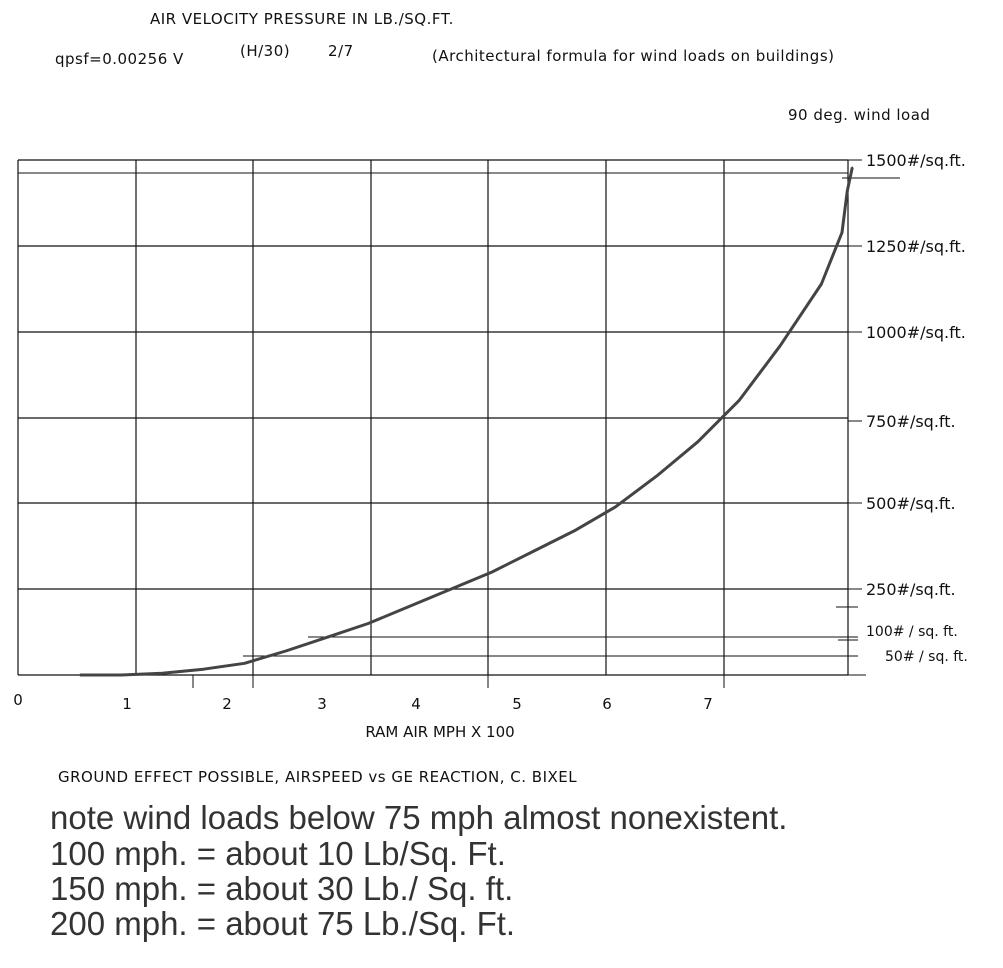 The height and width of the screenshot is (968, 1003). What do you see at coordinates (859, 115) in the screenshot?
I see `wind-load-label: 90 deg. wind load` at bounding box center [859, 115].